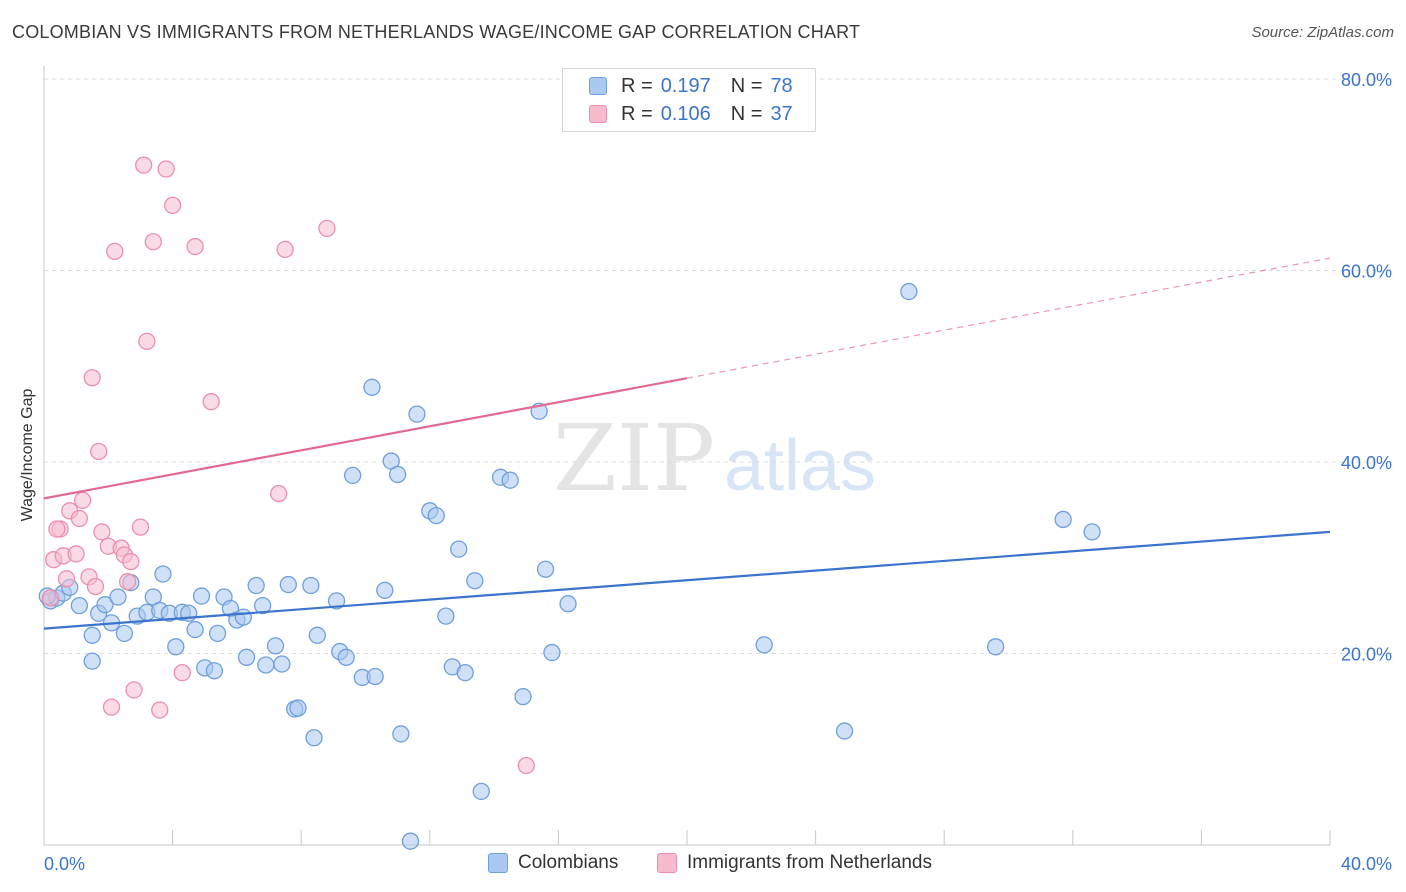 Image resolution: width=1406 pixels, height=892 pixels. I want to click on legend-swatch-colombians, so click(498, 863).